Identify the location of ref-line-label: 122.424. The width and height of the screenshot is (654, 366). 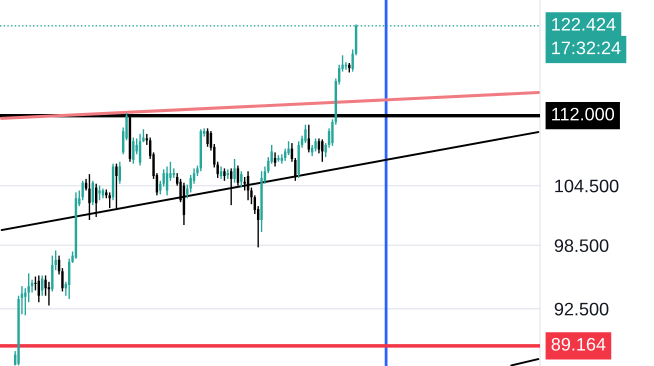
(584, 24).